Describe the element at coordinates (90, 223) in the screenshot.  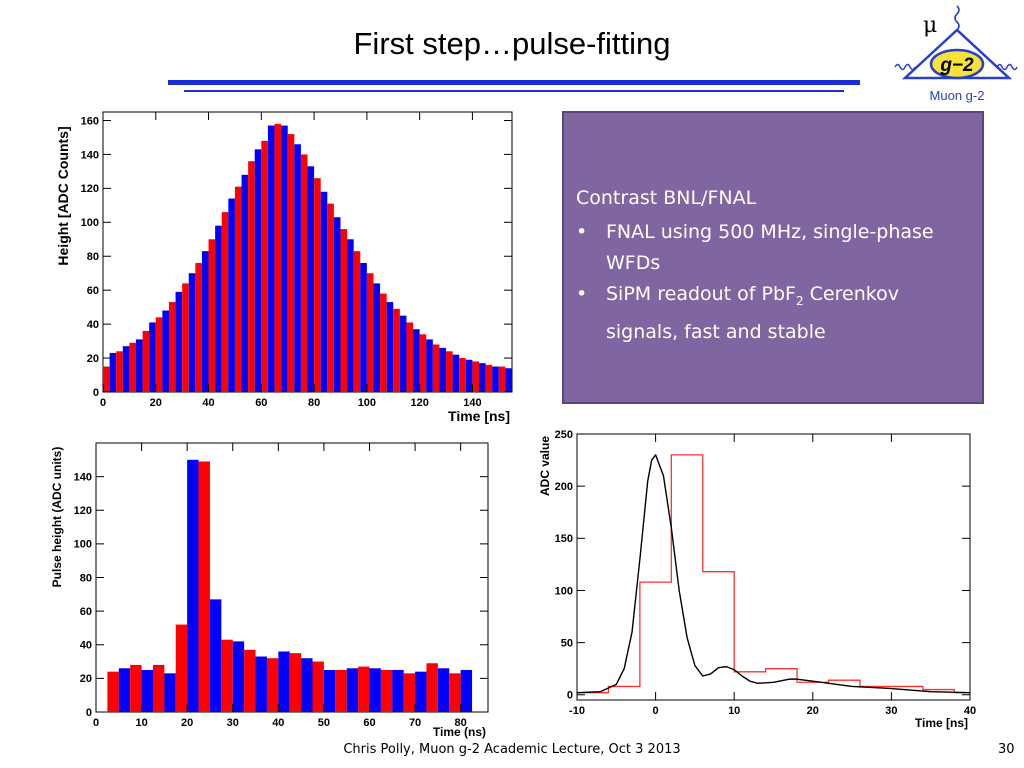
I see `y-tick-label: 100` at that location.